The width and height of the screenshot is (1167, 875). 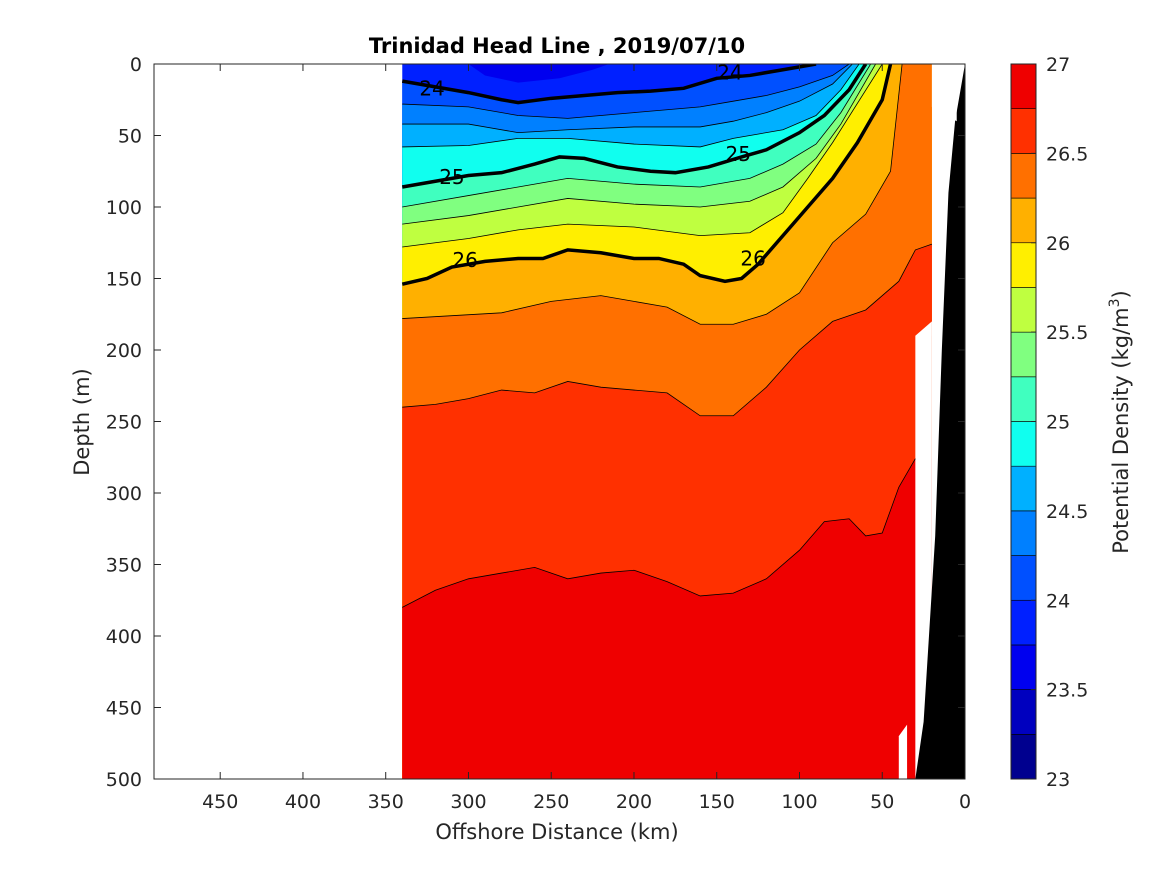 What do you see at coordinates (551, 802) in the screenshot?
I see `x-tick-label: 250` at bounding box center [551, 802].